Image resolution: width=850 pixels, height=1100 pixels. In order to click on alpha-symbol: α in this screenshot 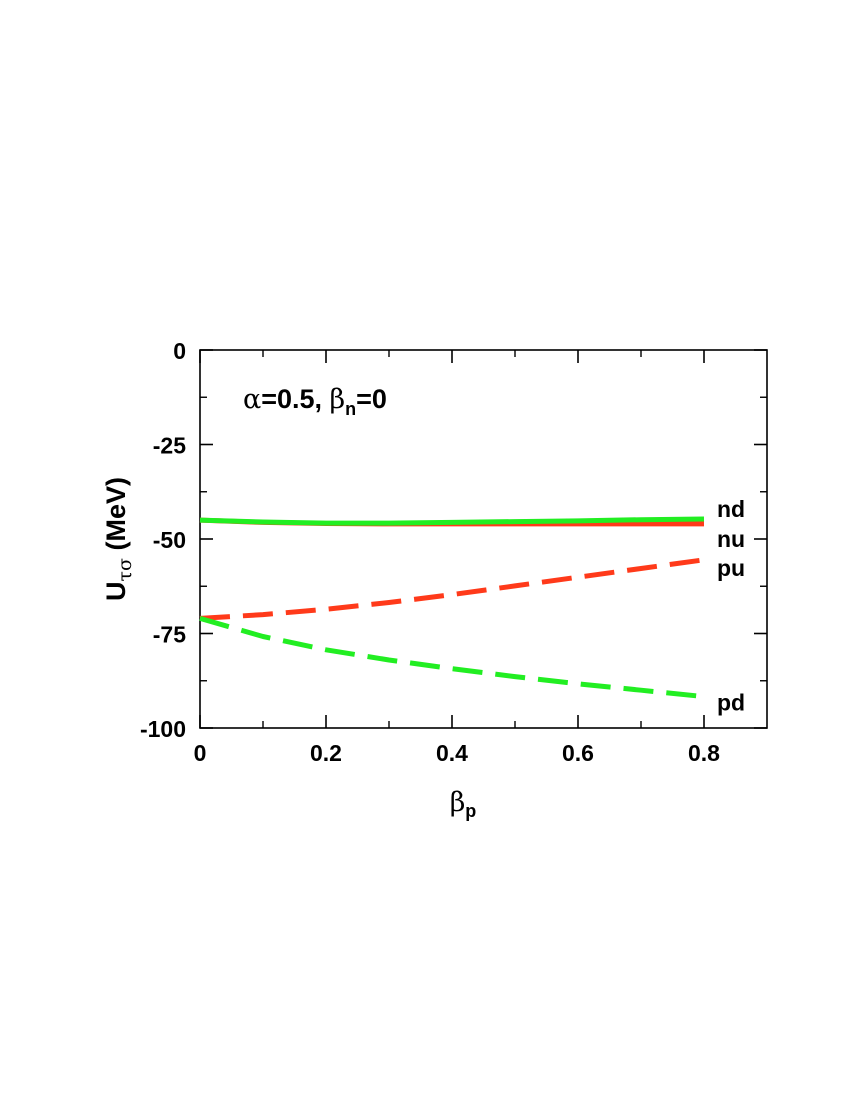, I will do `click(252, 399)`.